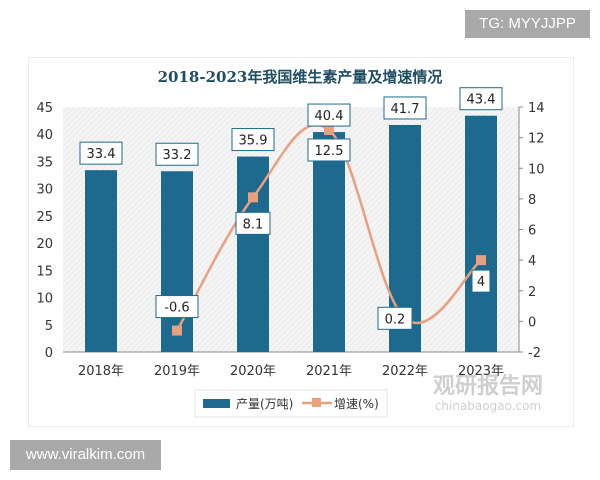 The image size is (600, 480). What do you see at coordinates (44, 190) in the screenshot?
I see `left-tick-label: 30` at bounding box center [44, 190].